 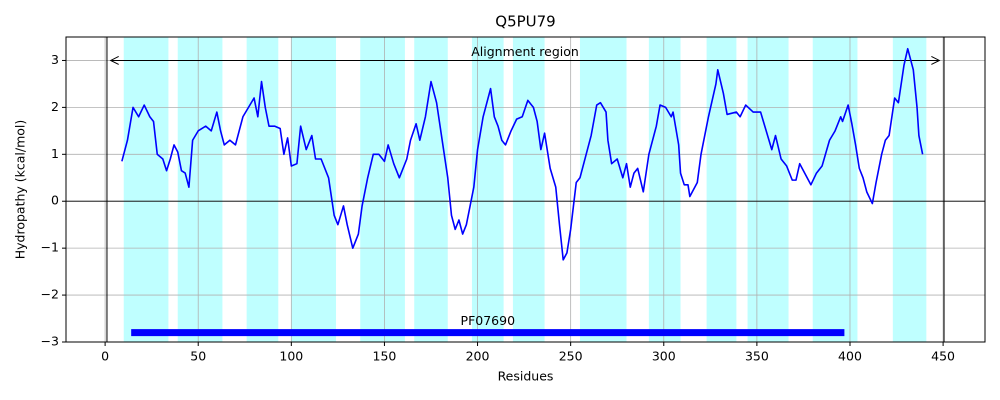 I want to click on y-tick-label: 1, so click(x=55, y=153).